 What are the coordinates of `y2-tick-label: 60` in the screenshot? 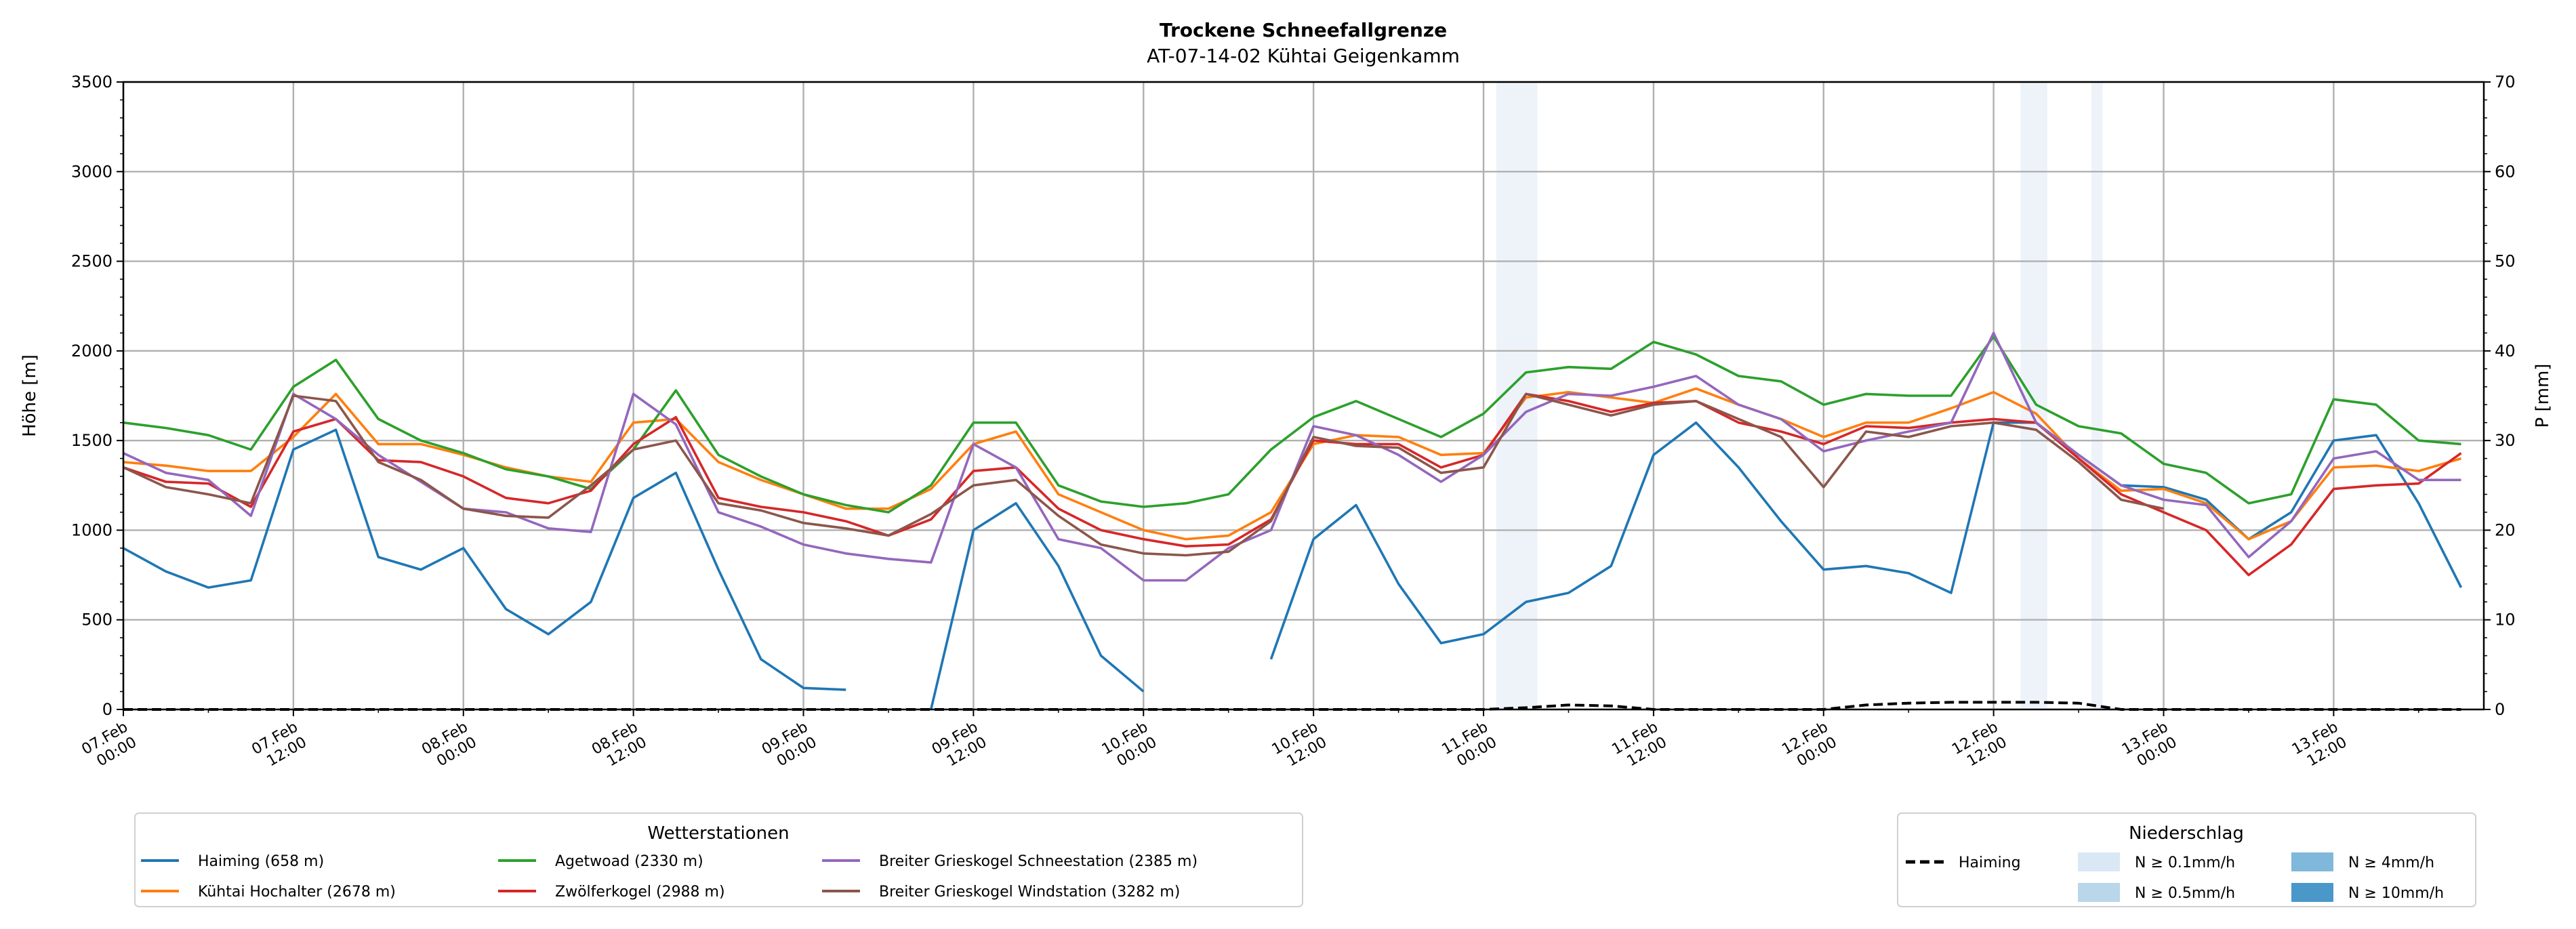 It's located at (2506, 171).